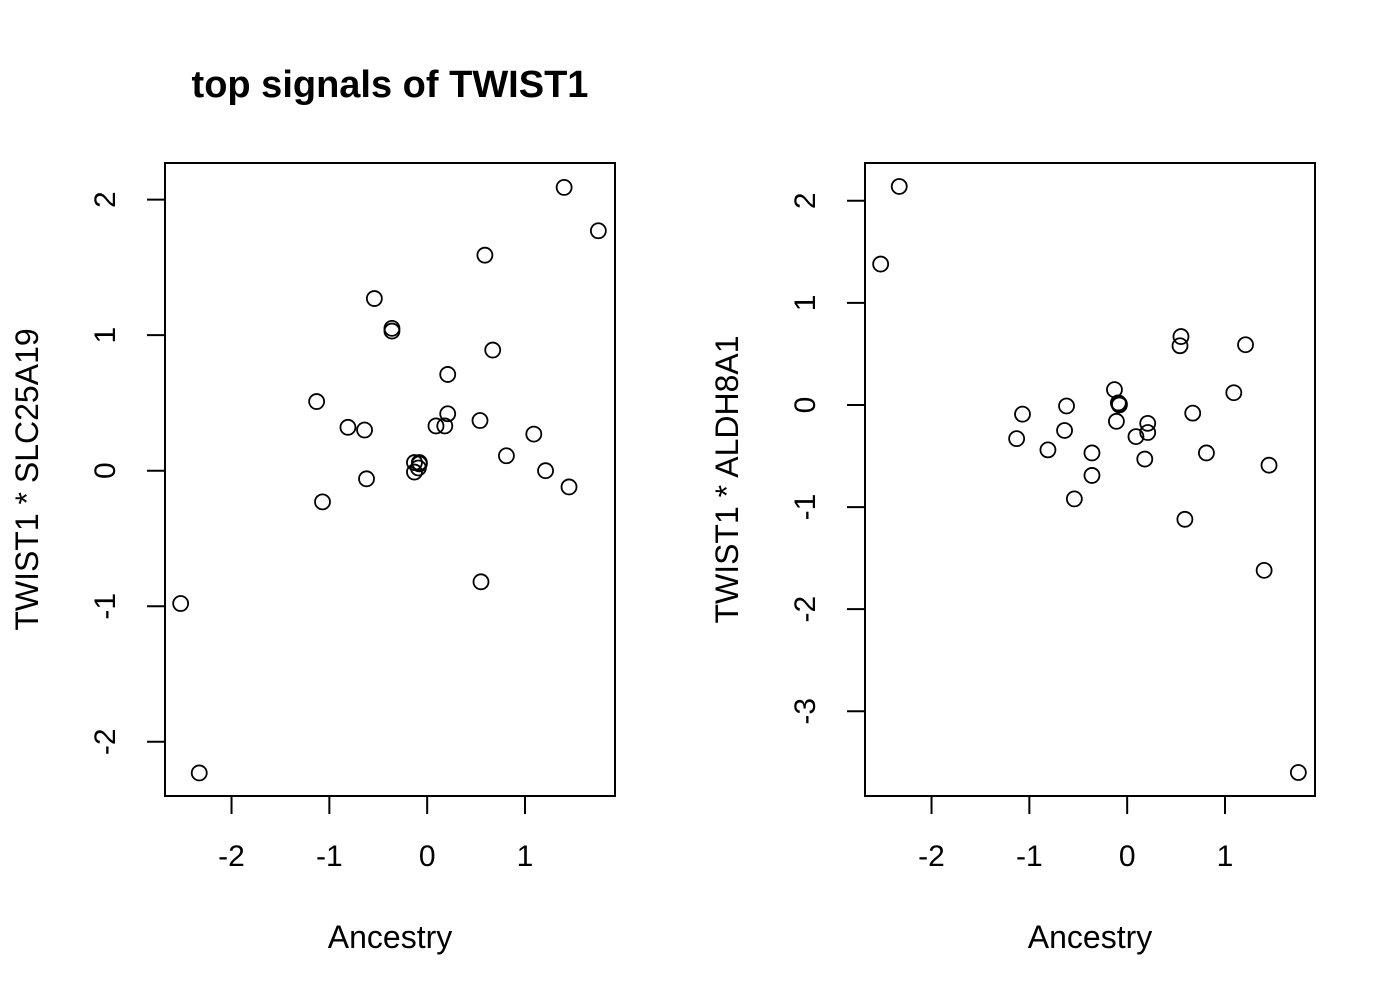 The image size is (1400, 1000). I want to click on figure-title: top signals of TWIST1, so click(390, 85).